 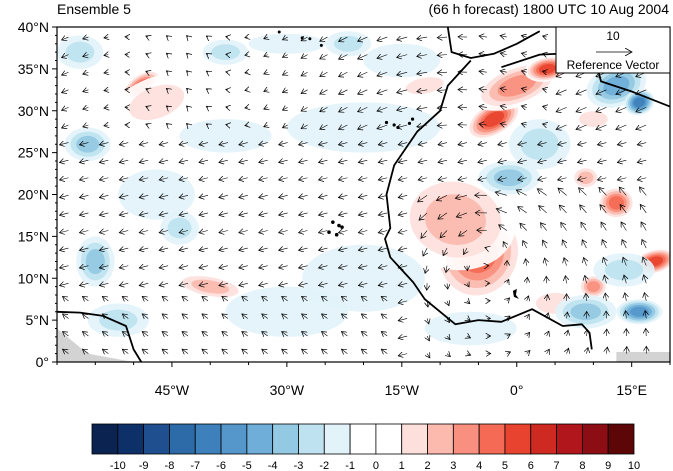 What do you see at coordinates (402, 390) in the screenshot?
I see `lon-tick-label: 15°W` at bounding box center [402, 390].